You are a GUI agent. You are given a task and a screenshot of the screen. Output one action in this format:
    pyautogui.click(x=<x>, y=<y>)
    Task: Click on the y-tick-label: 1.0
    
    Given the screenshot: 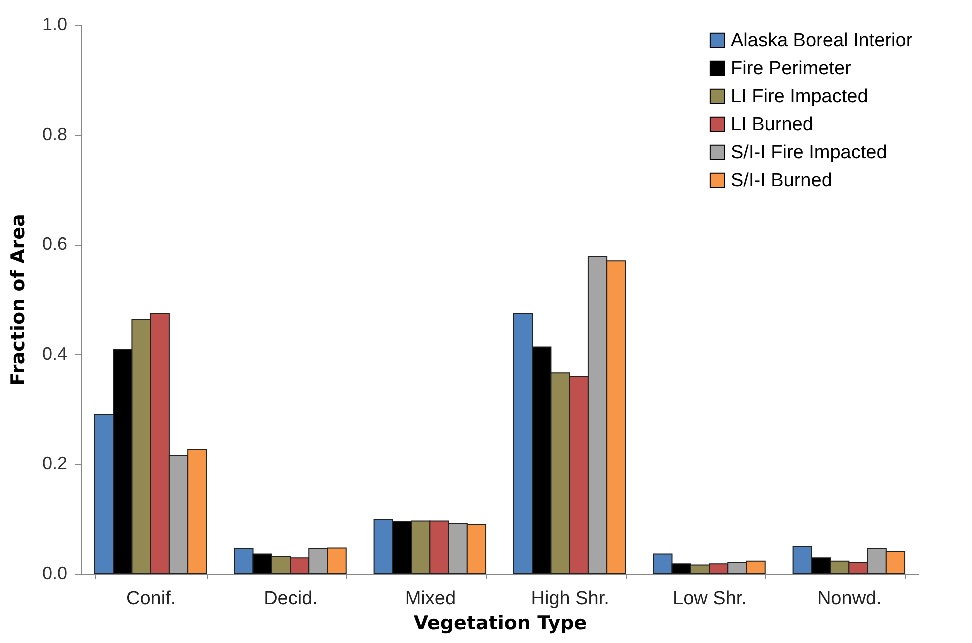 What is the action you would take?
    pyautogui.click(x=55, y=24)
    